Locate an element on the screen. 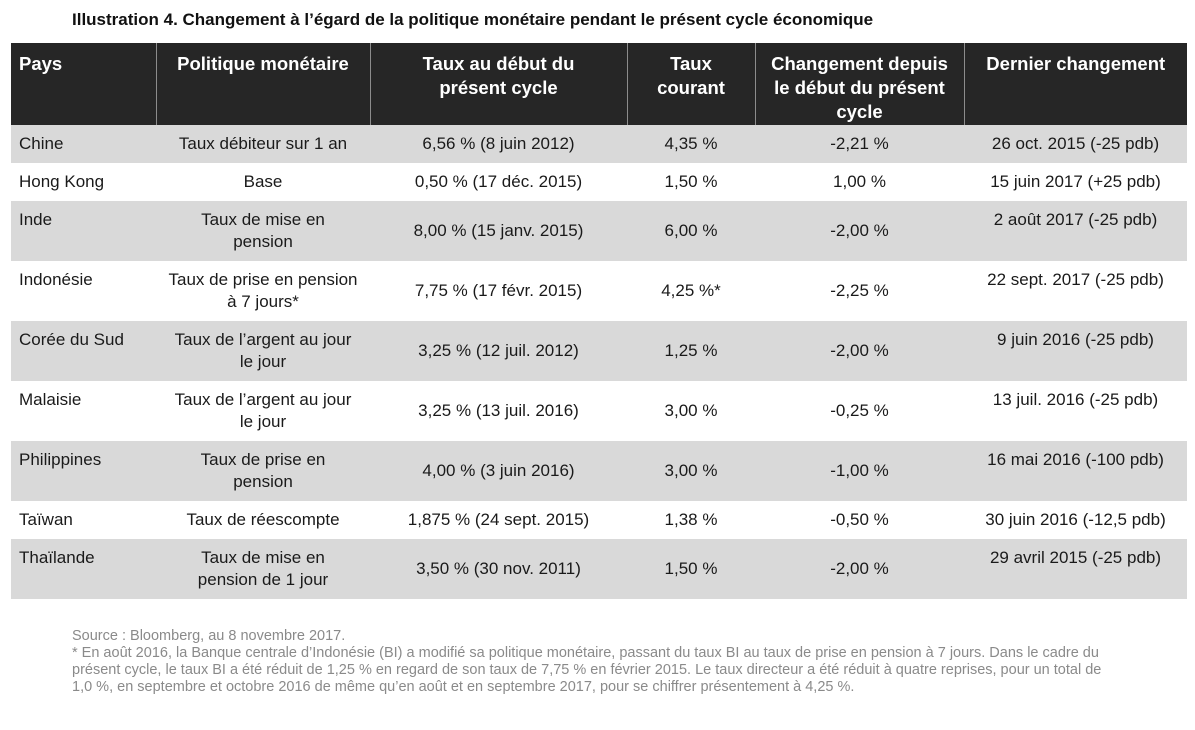 The image size is (1195, 730). country-cell: Chine is located at coordinates (83, 144).